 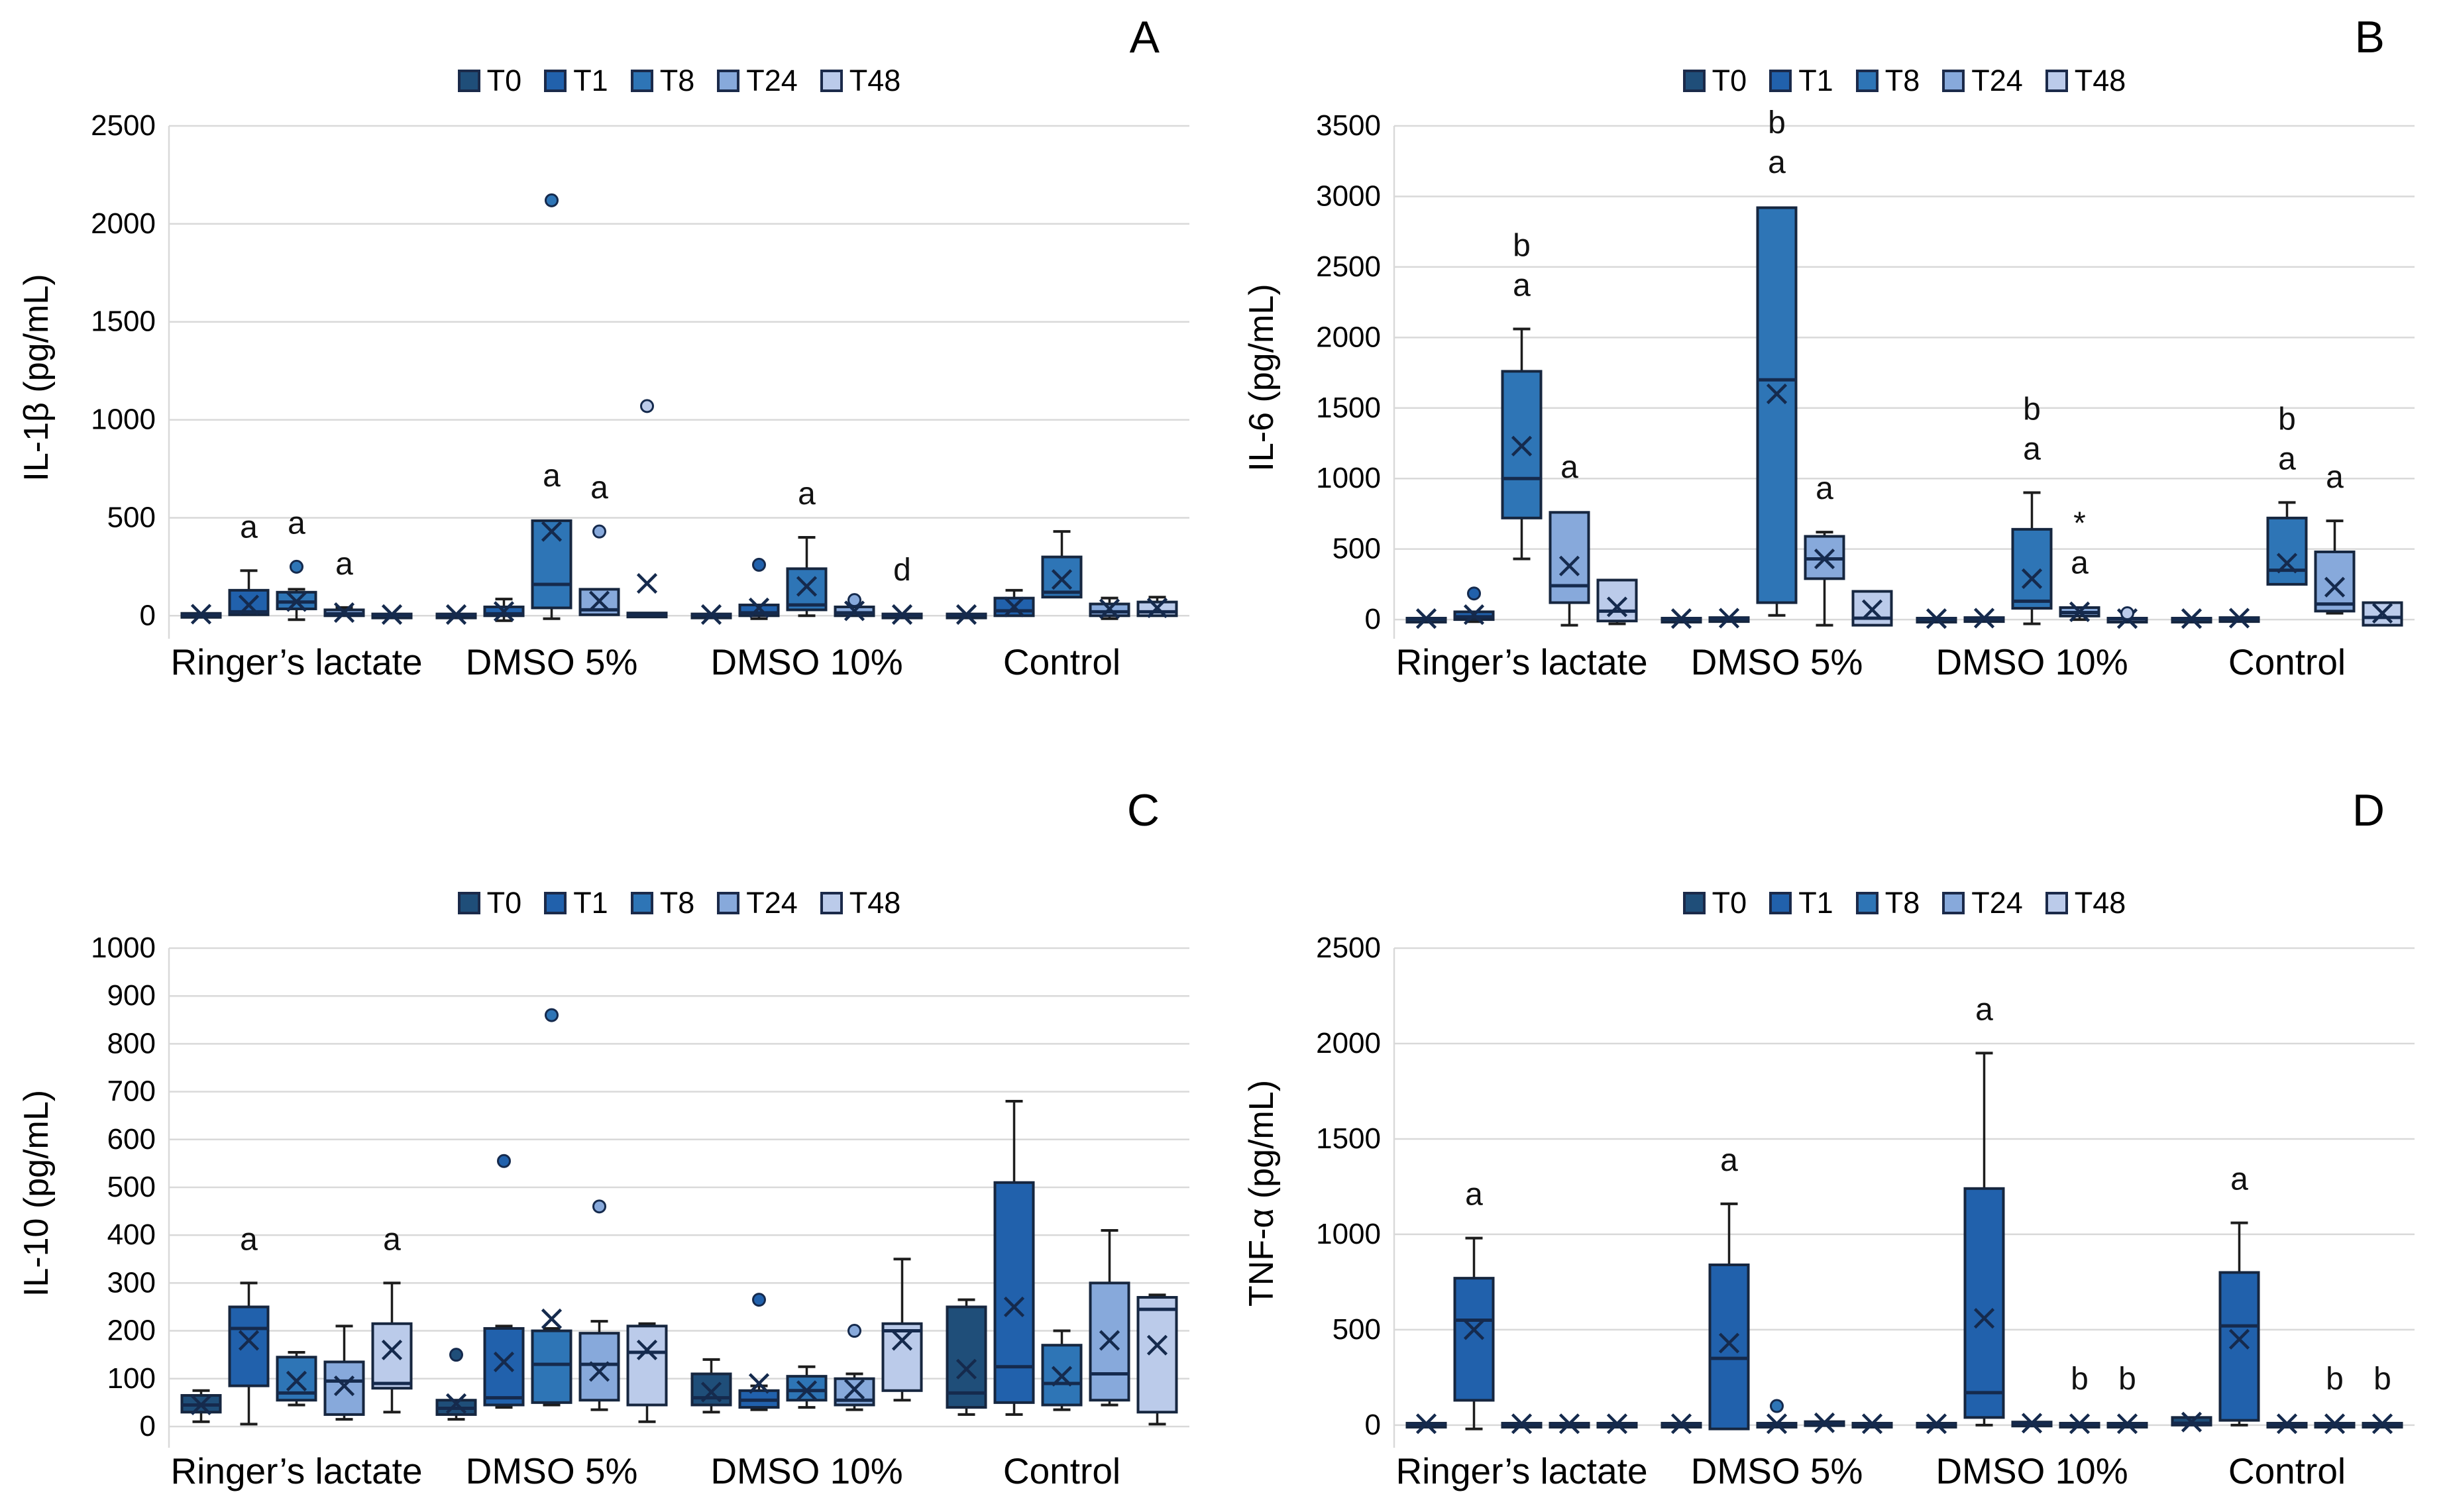 What do you see at coordinates (902, 570) in the screenshot?
I see `significance-label: d` at bounding box center [902, 570].